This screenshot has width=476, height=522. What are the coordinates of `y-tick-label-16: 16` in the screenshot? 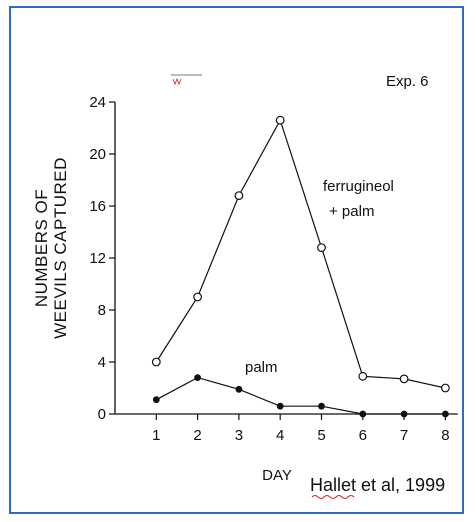 It's located at (97, 206).